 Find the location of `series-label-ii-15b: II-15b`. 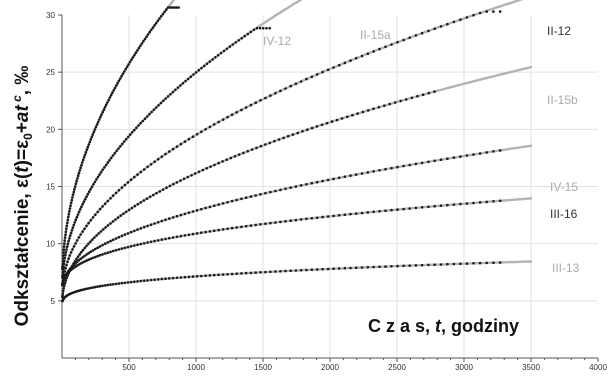

series-label-ii-15b: II-15b is located at coordinates (562, 100).